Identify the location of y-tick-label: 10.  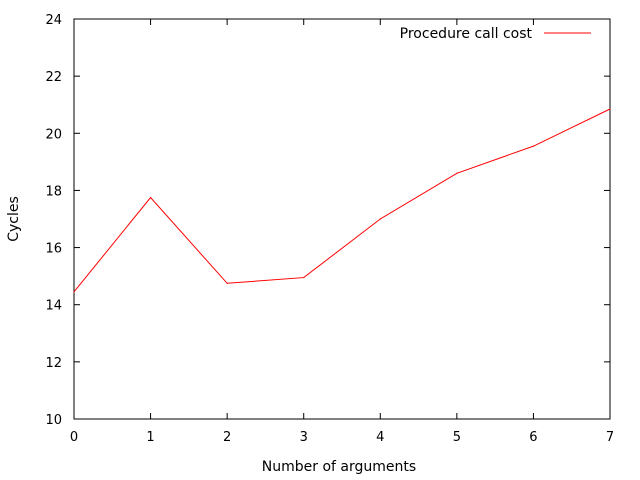
(53, 420).